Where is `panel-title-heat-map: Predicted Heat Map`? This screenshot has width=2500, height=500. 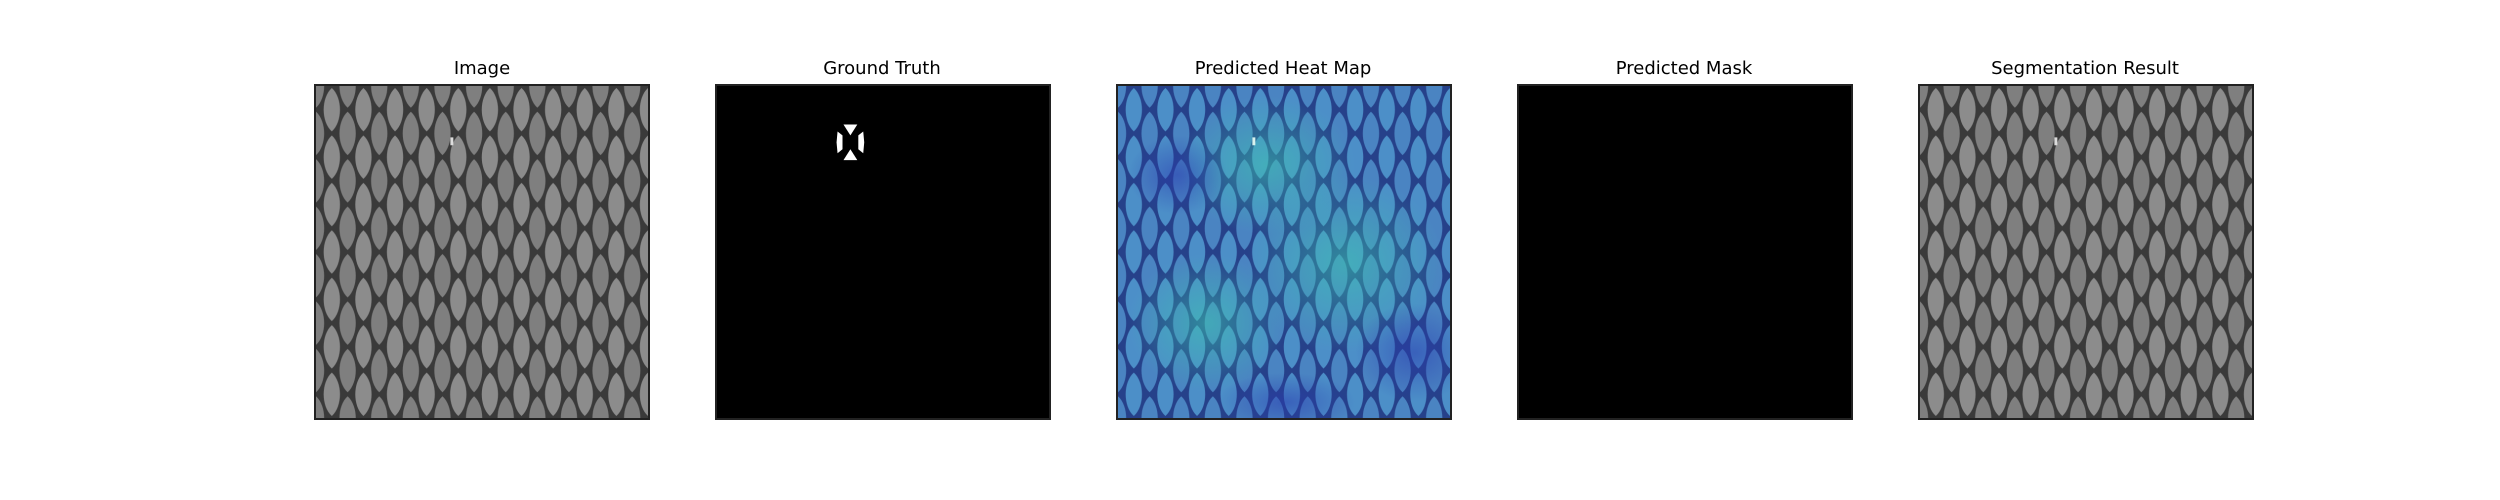 panel-title-heat-map: Predicted Heat Map is located at coordinates (1283, 68).